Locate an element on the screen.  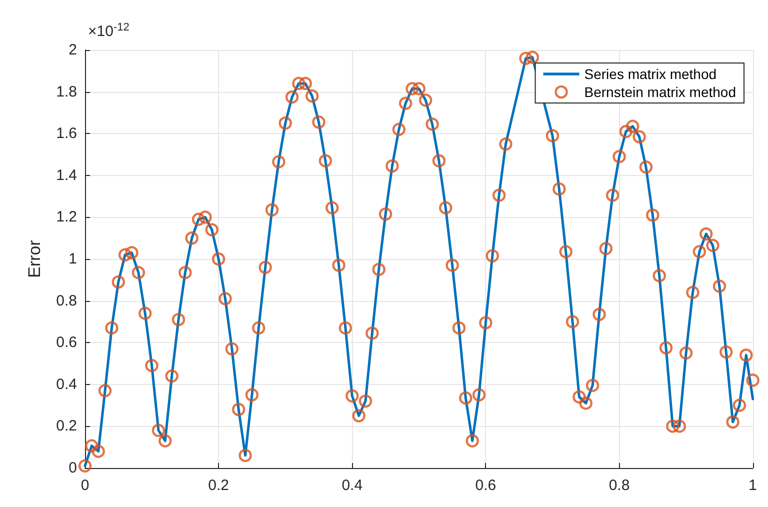
x-tick-label: 0.4 is located at coordinates (352, 485).